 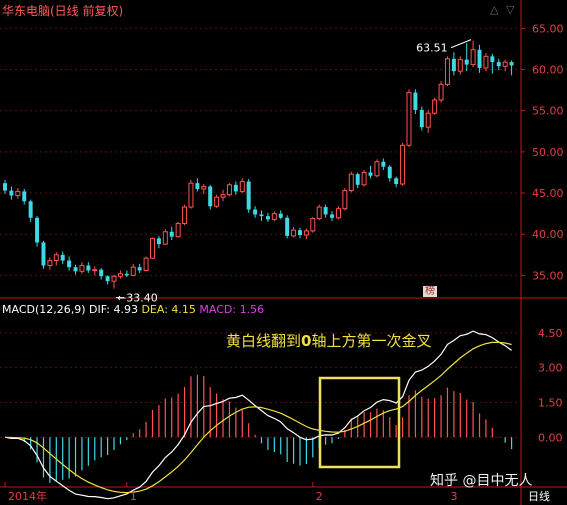 I want to click on time-tick-label: 2014年, so click(x=27, y=496).